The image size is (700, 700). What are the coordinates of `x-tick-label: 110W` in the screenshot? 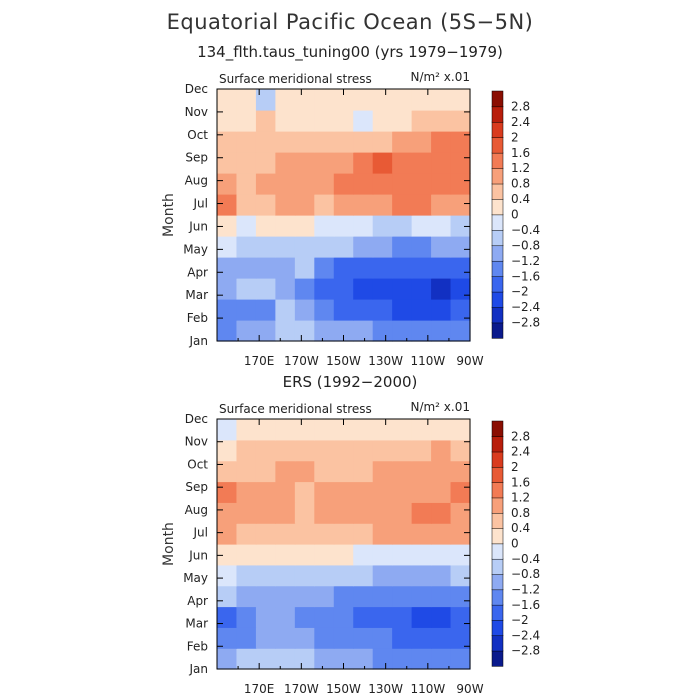 It's located at (427, 689).